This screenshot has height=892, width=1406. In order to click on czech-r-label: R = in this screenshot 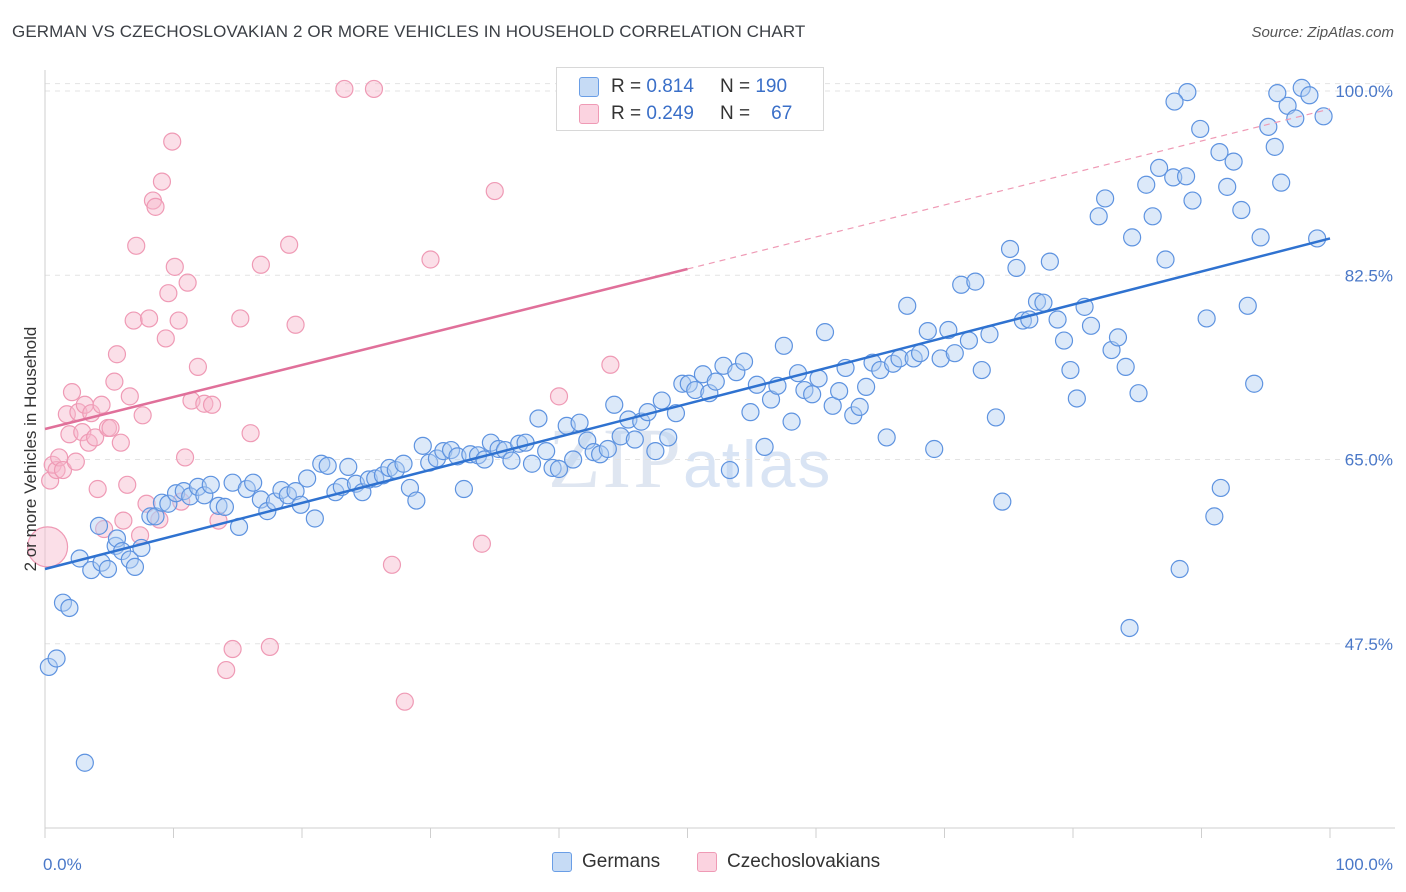, I will do `click(626, 113)`.